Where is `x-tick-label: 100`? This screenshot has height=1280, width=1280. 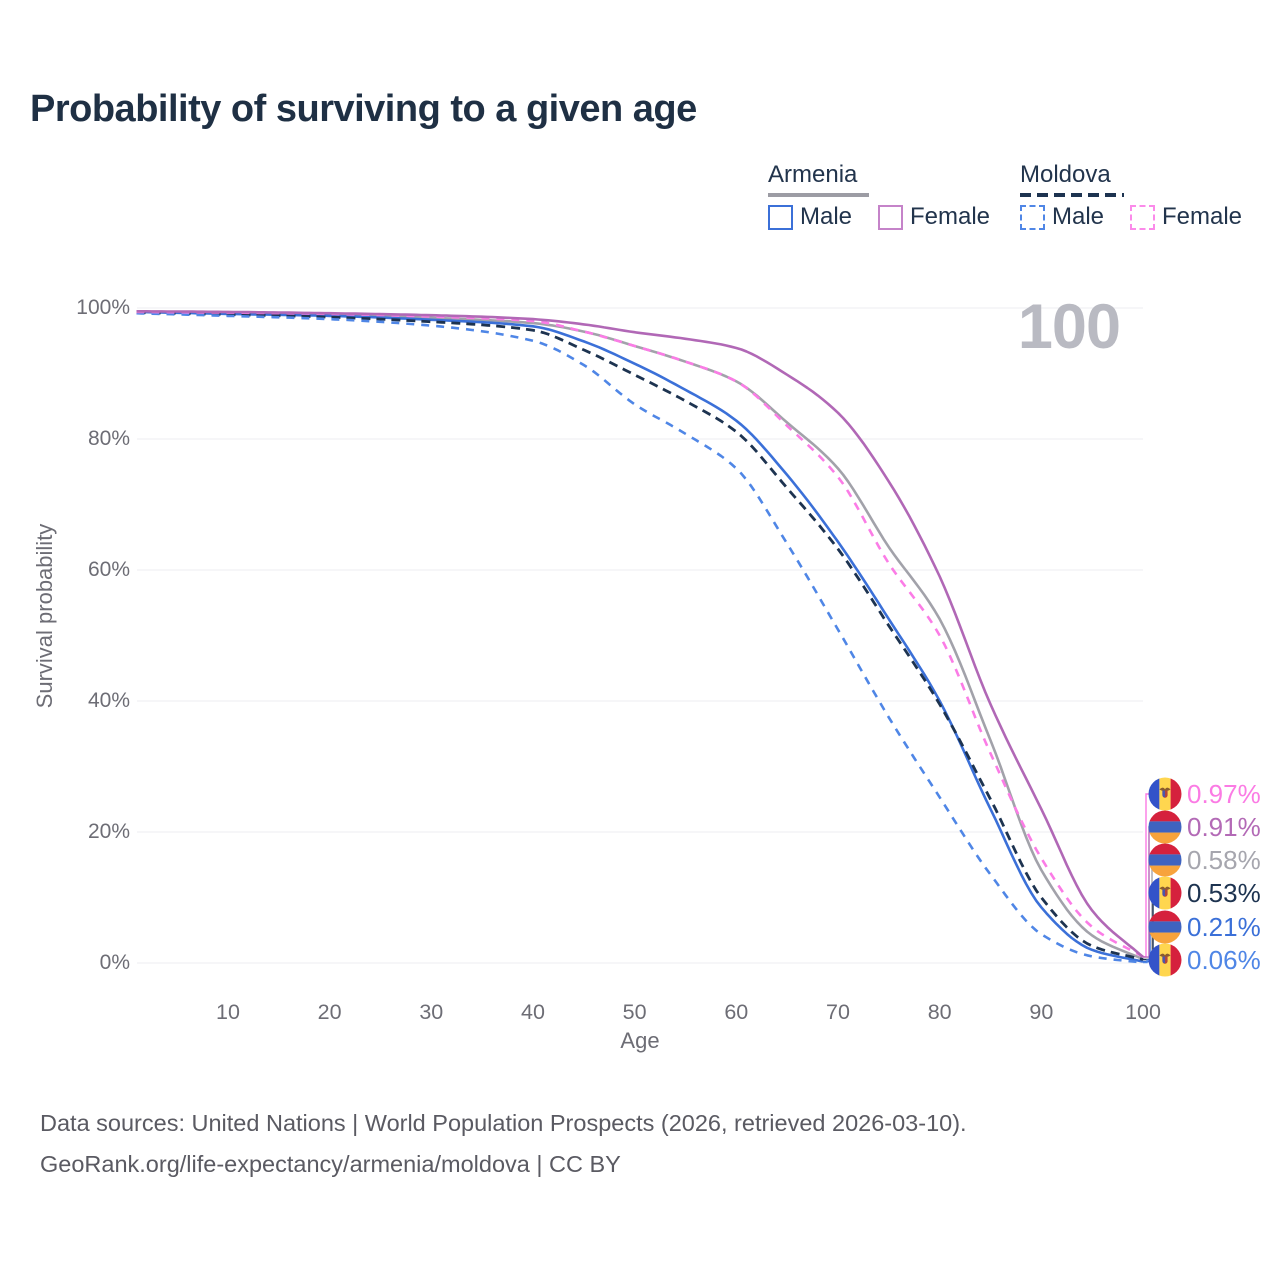 x-tick-label: 100 is located at coordinates (1143, 1012).